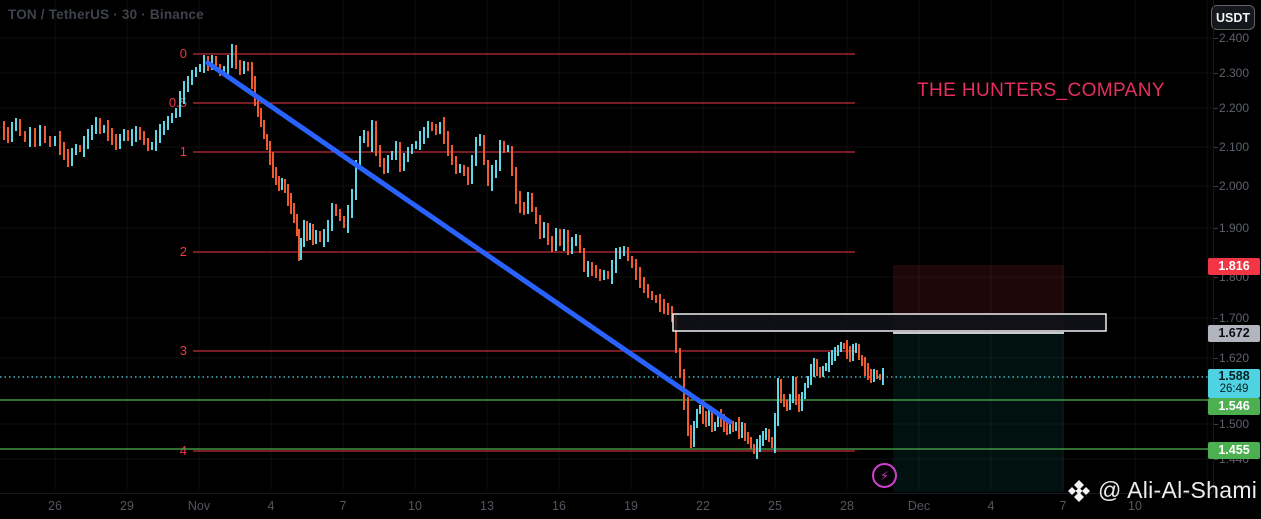 The width and height of the screenshot is (1261, 519). What do you see at coordinates (919, 506) in the screenshot?
I see `time-label-Dec: Dec` at bounding box center [919, 506].